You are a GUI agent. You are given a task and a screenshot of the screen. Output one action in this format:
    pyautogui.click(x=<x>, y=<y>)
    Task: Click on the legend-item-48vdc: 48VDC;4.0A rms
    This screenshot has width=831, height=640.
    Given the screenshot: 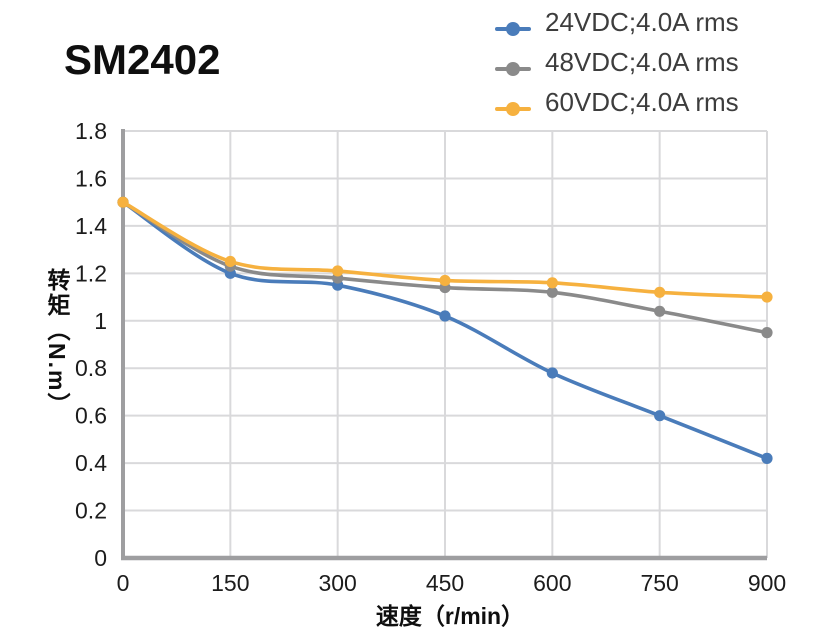 What is the action you would take?
    pyautogui.click(x=616, y=62)
    